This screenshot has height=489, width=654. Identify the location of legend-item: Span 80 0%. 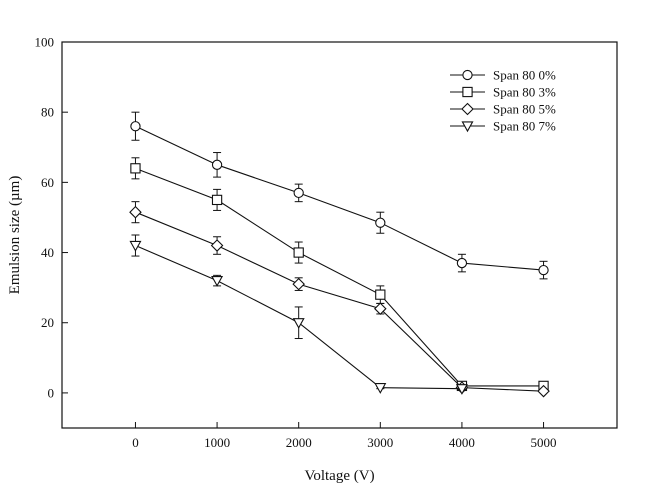
(503, 75).